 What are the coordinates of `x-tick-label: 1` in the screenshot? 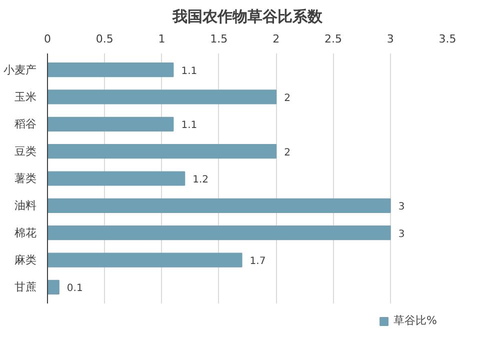 It's located at (162, 39).